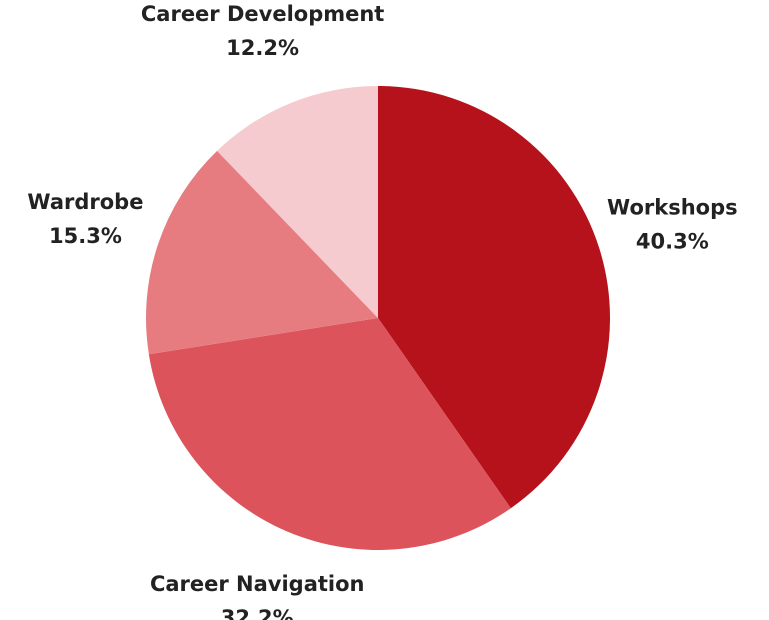  Describe the element at coordinates (257, 584) in the screenshot. I see `slice-label: Career Navigation` at that location.